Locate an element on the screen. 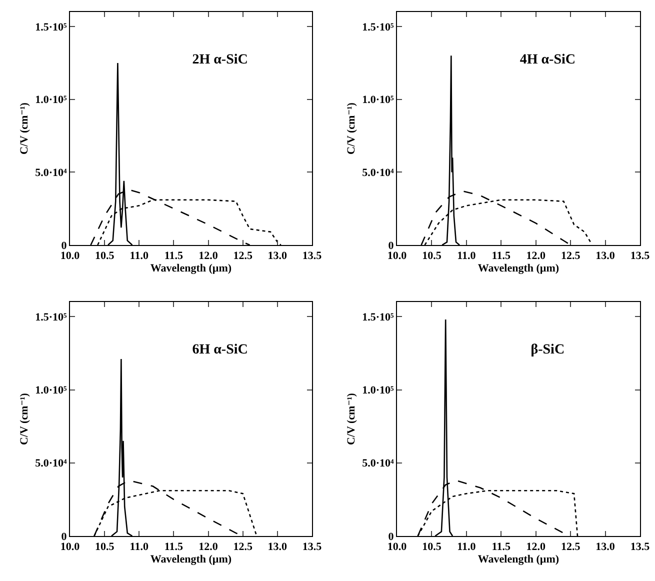  text: 2H α-SiC is located at coordinates (220, 60).